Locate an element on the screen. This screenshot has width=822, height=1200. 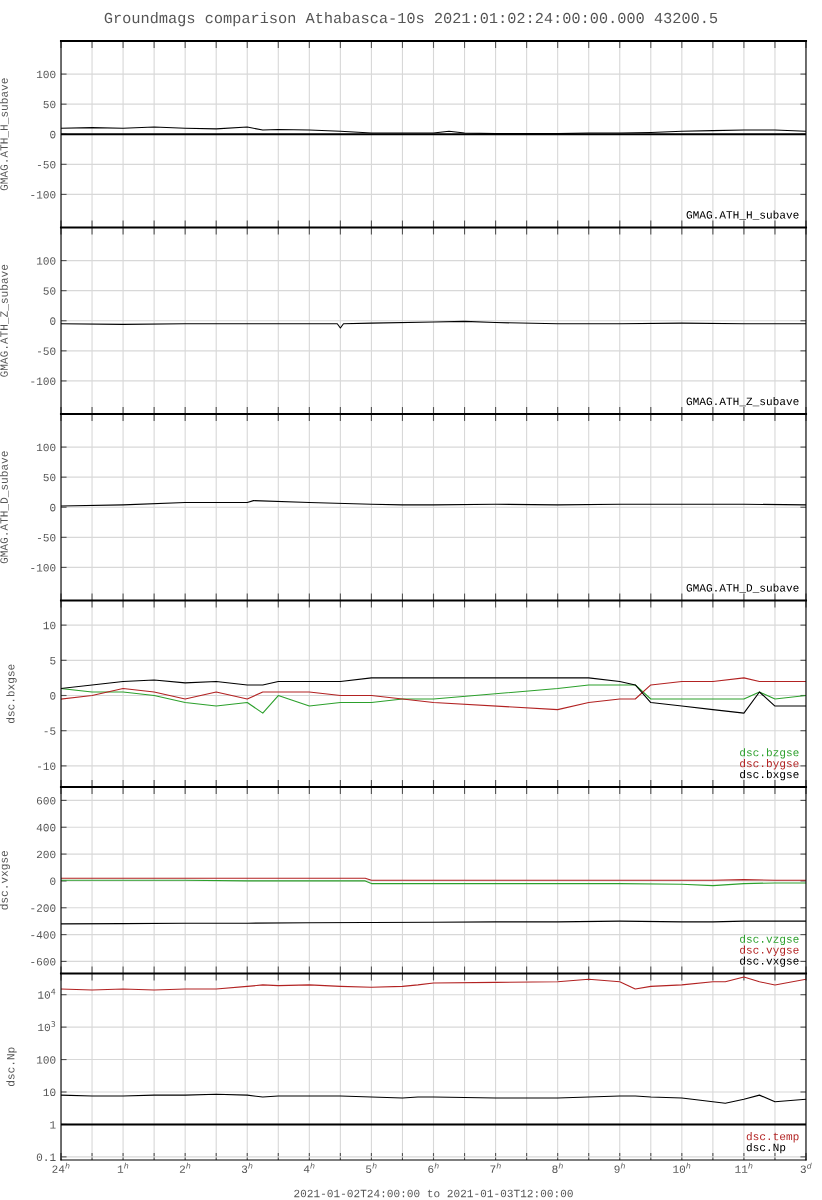
text: dsc.Np is located at coordinates (766, 1148).